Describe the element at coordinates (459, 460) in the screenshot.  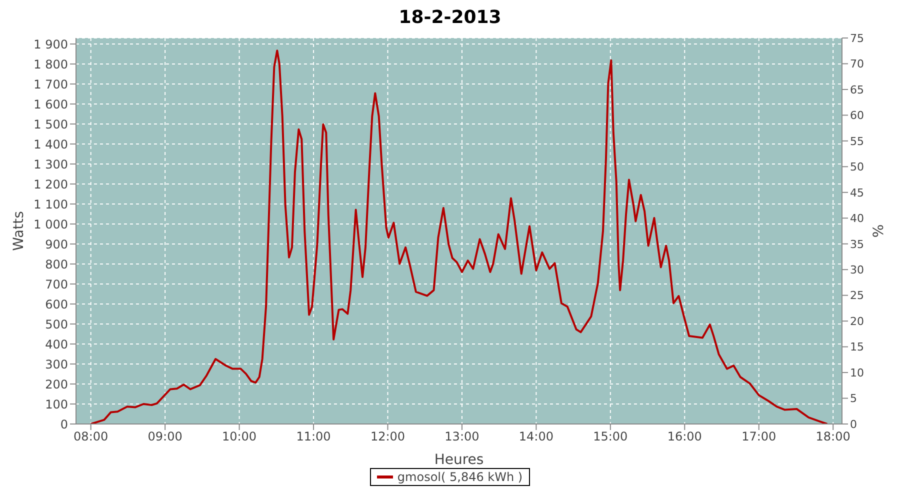
I see `x-axis-title: Heures` at that location.